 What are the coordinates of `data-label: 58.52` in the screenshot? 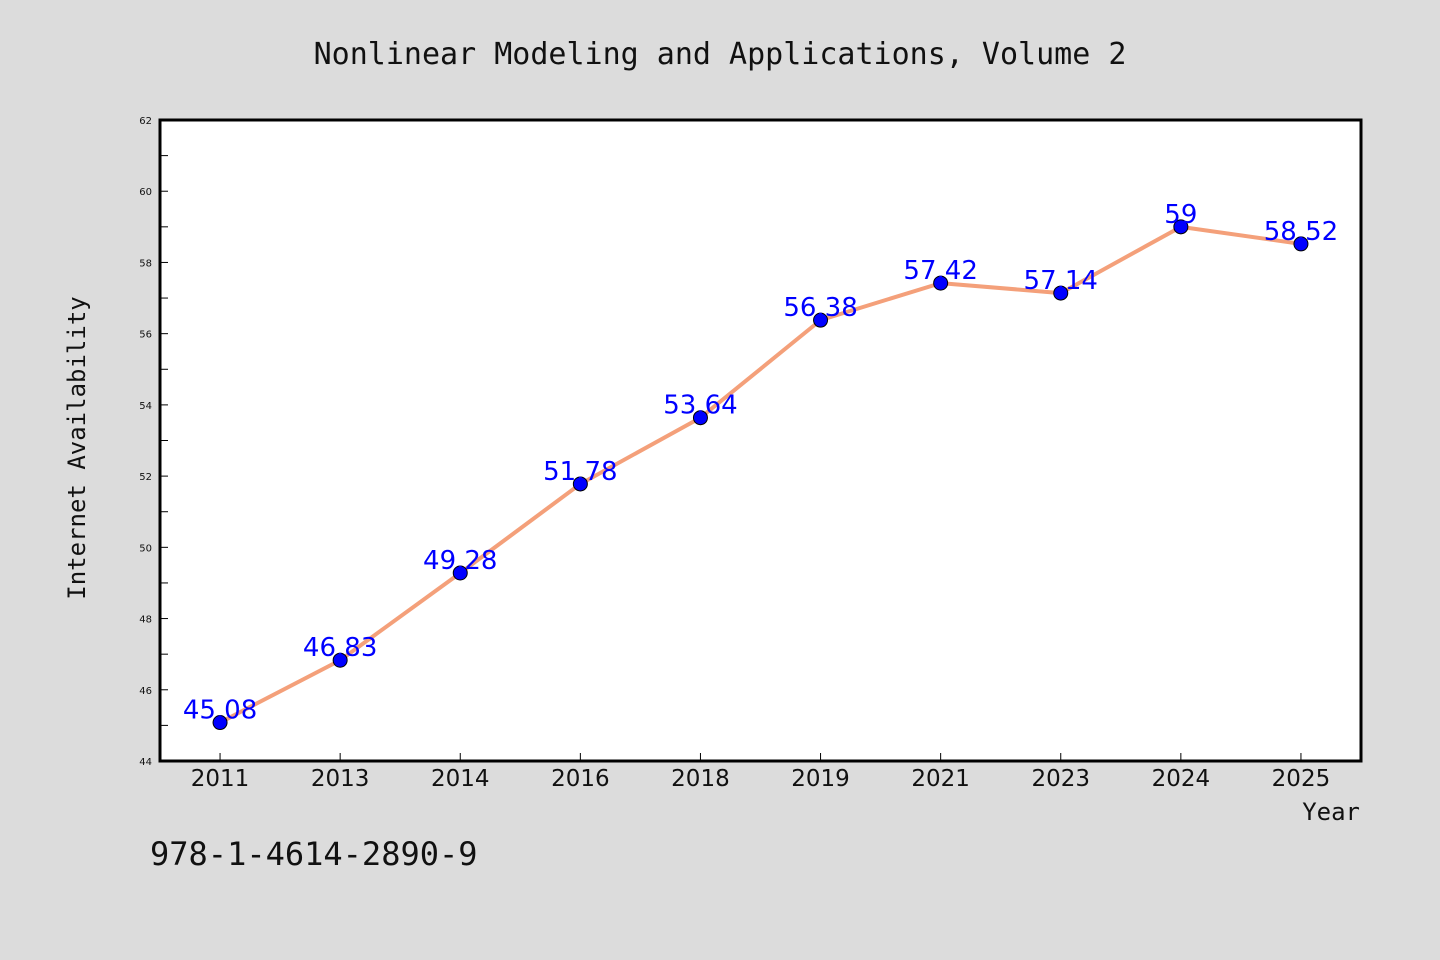 It's located at (1301, 232).